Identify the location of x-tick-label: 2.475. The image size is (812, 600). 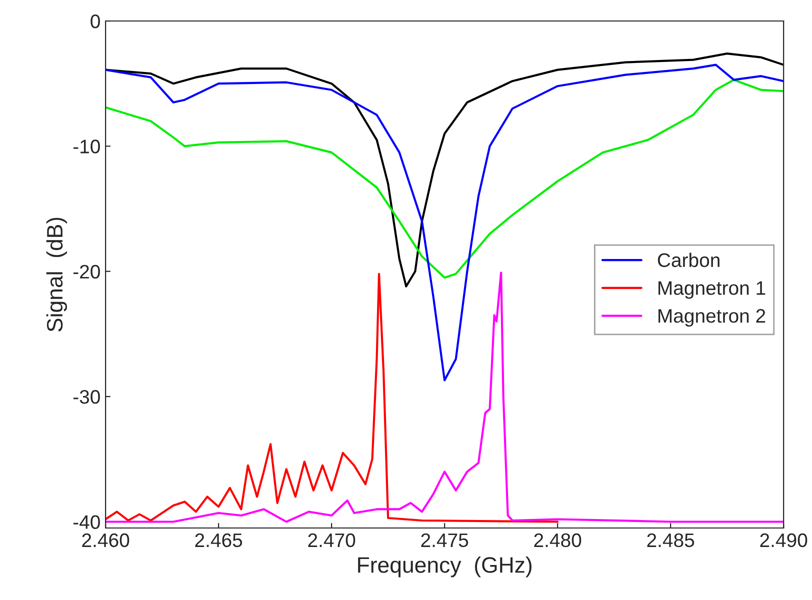
(444, 540).